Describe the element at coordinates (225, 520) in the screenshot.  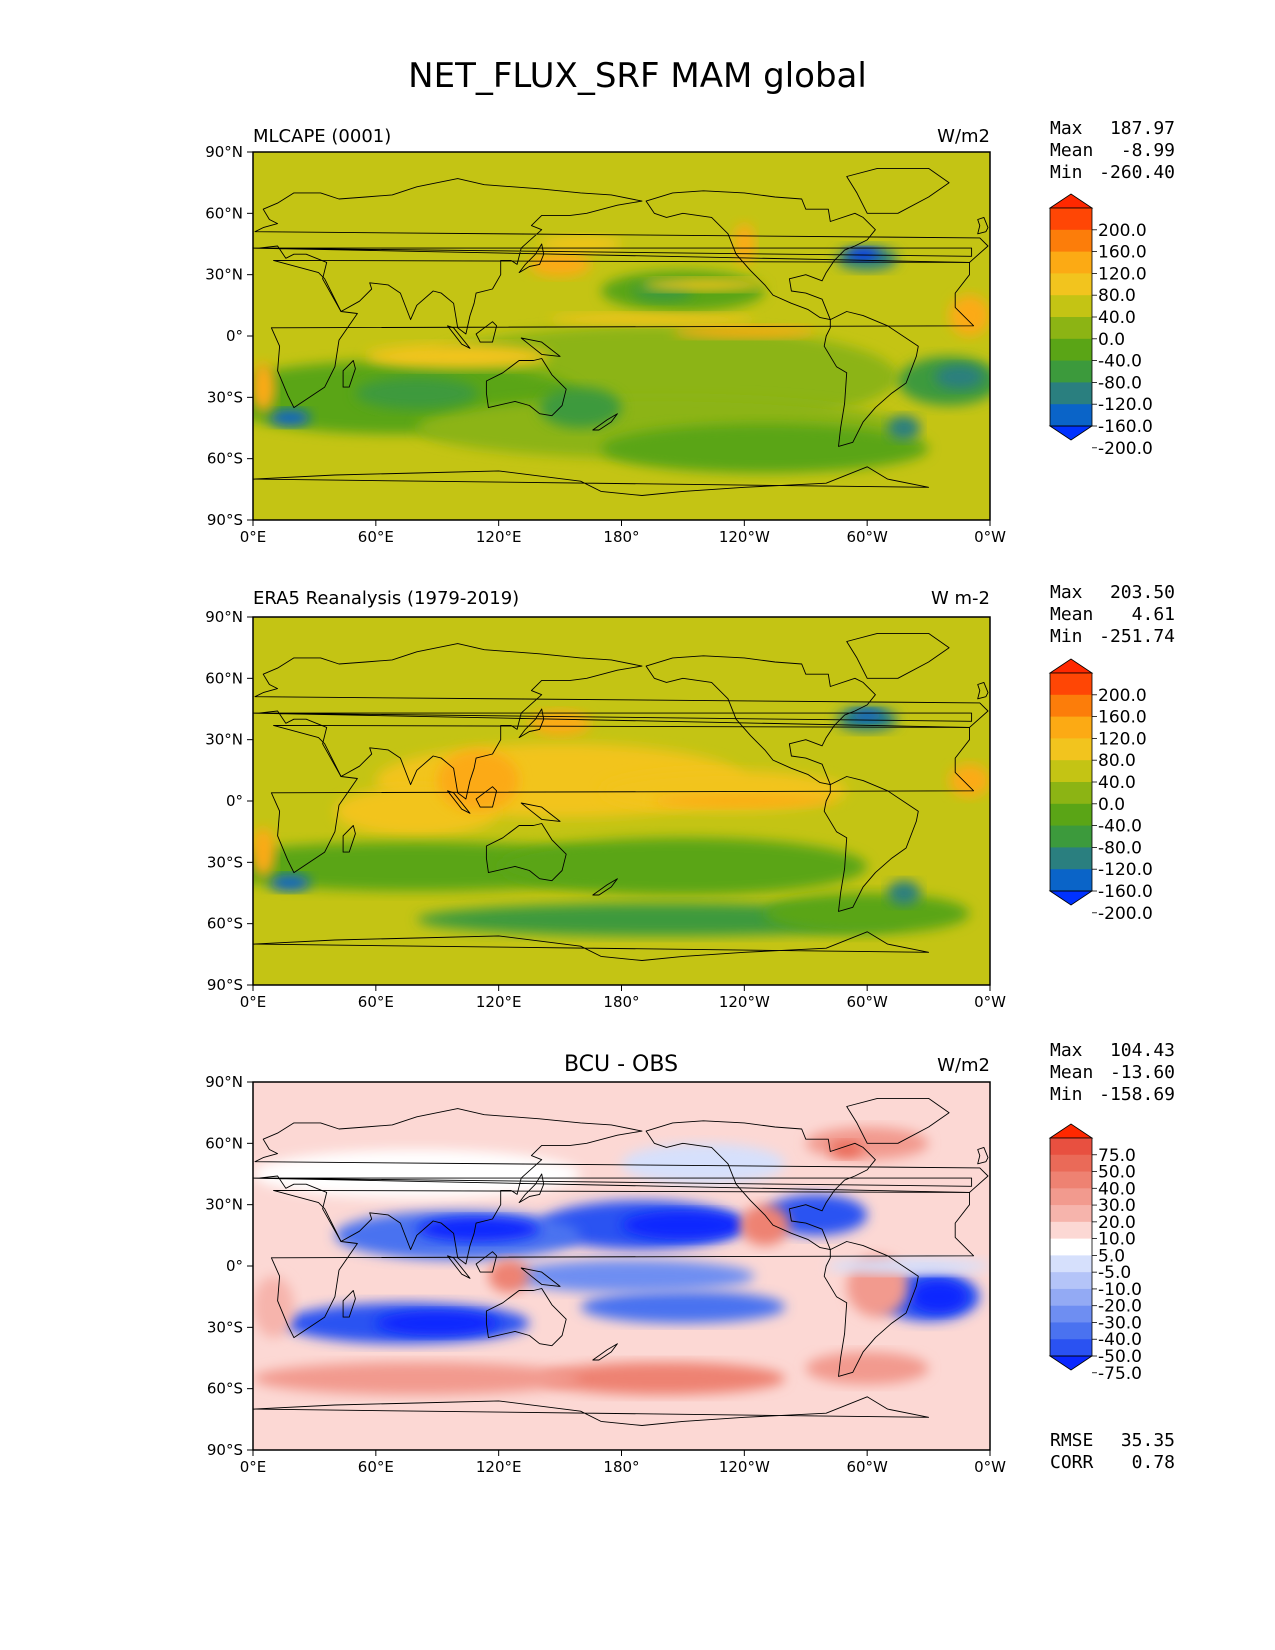
I see `y-tick-label: 90°S` at that location.